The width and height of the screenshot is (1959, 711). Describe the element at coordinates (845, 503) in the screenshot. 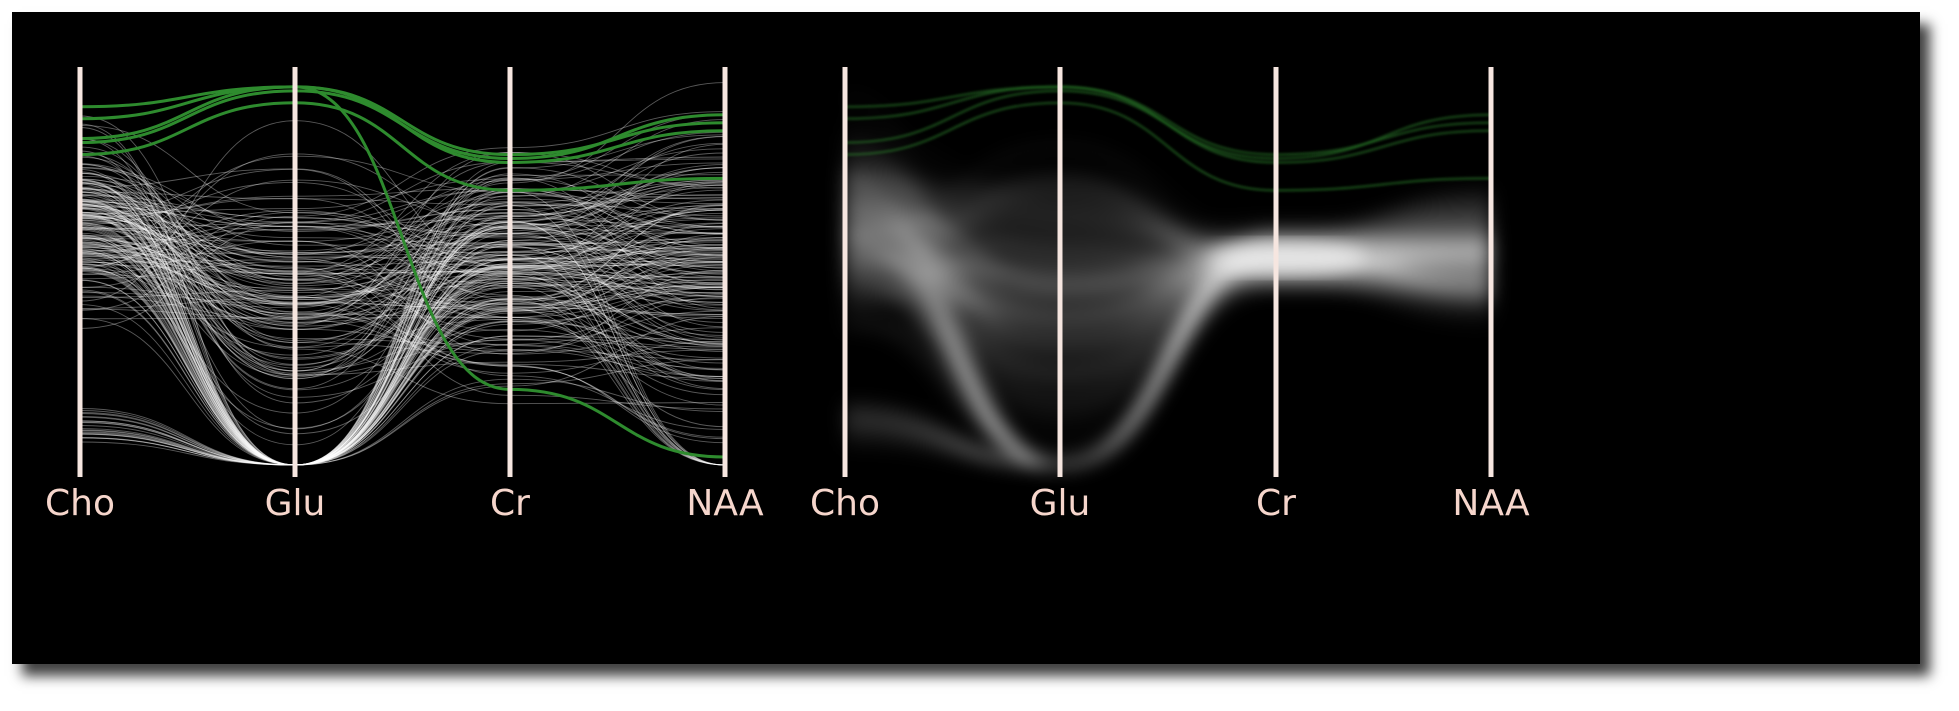

I see `axis-label-cho: Cho` at that location.